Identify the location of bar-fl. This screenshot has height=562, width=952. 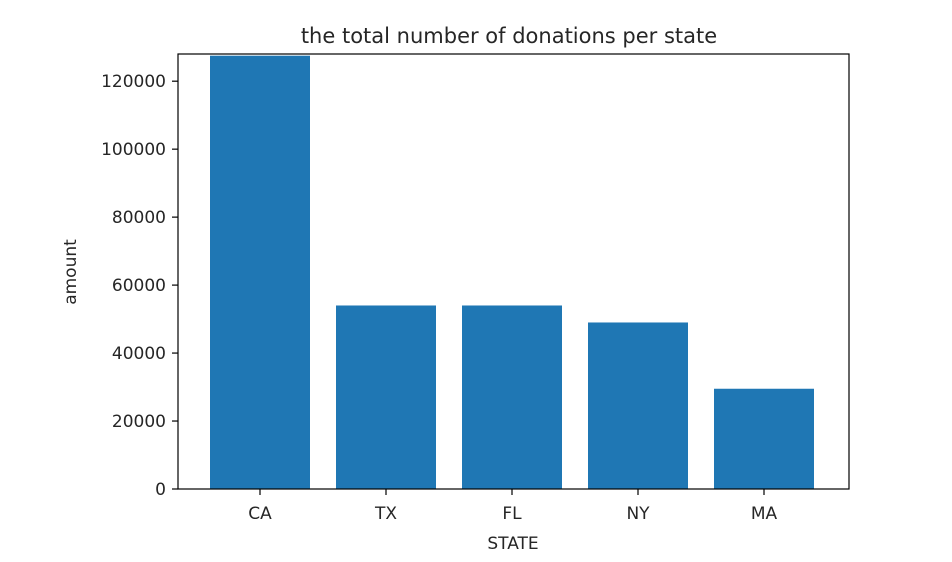
(512, 397).